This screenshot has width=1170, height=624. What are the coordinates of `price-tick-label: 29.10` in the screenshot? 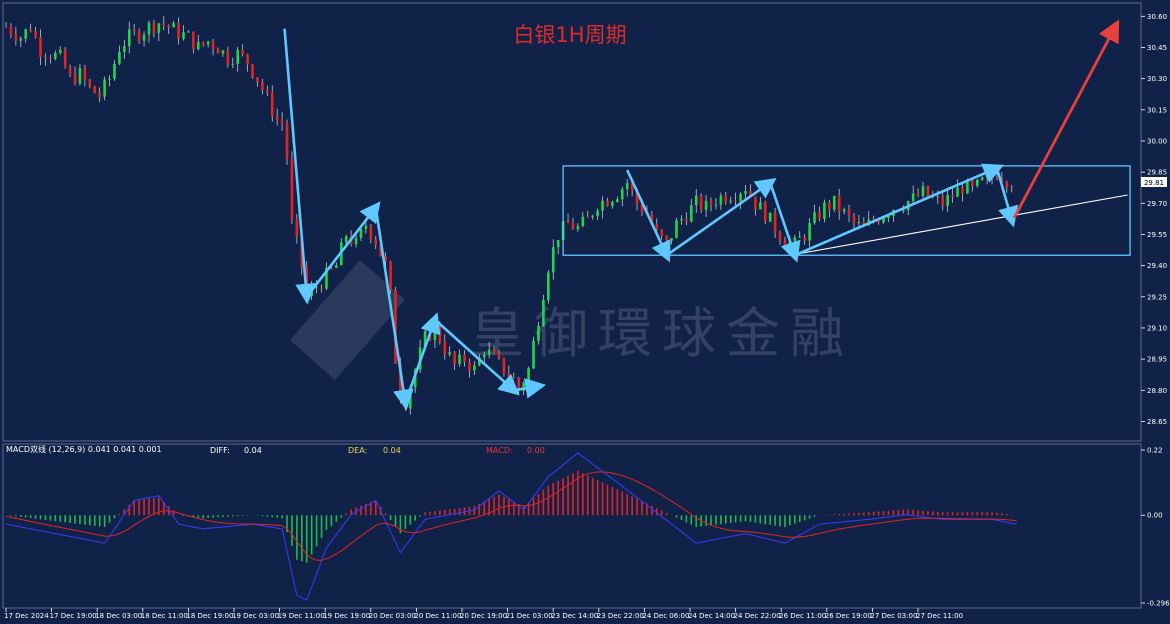 It's located at (1157, 328).